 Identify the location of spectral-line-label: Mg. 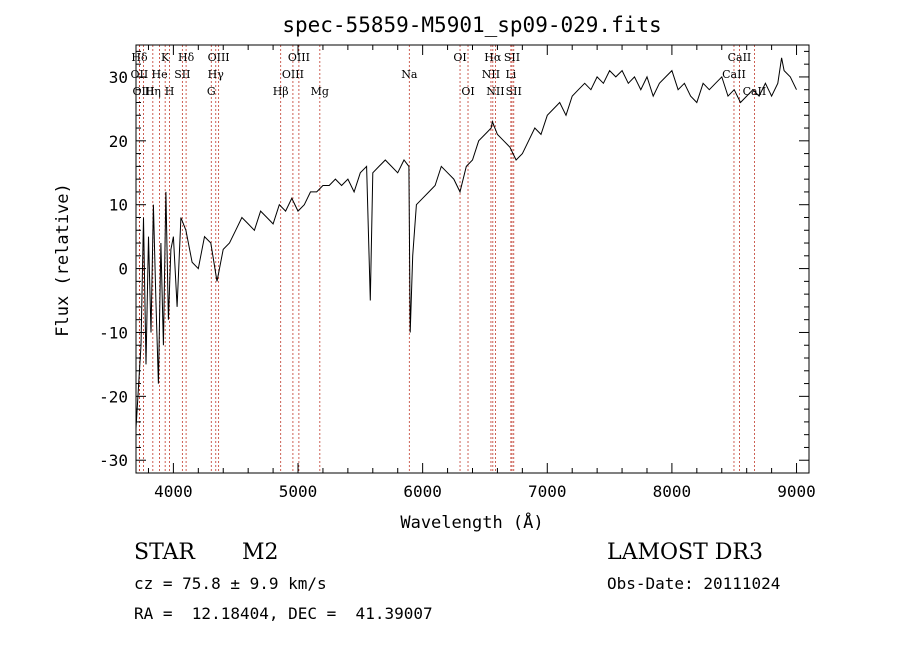
(320, 91).